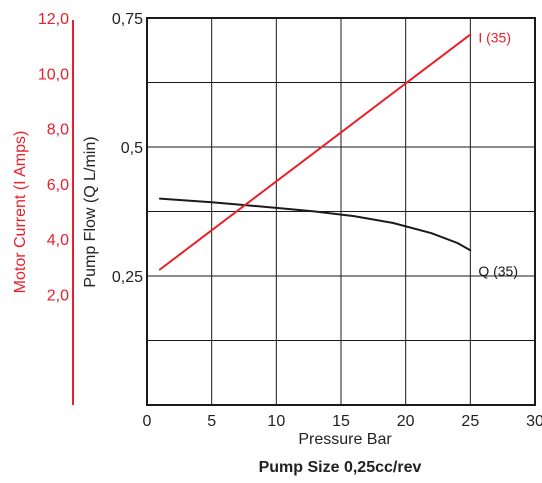 The height and width of the screenshot is (483, 542). Describe the element at coordinates (53, 157) in the screenshot. I see `current-tick-labels: 2,0 4,0 6,0 8,0 10,0 12,0` at that location.